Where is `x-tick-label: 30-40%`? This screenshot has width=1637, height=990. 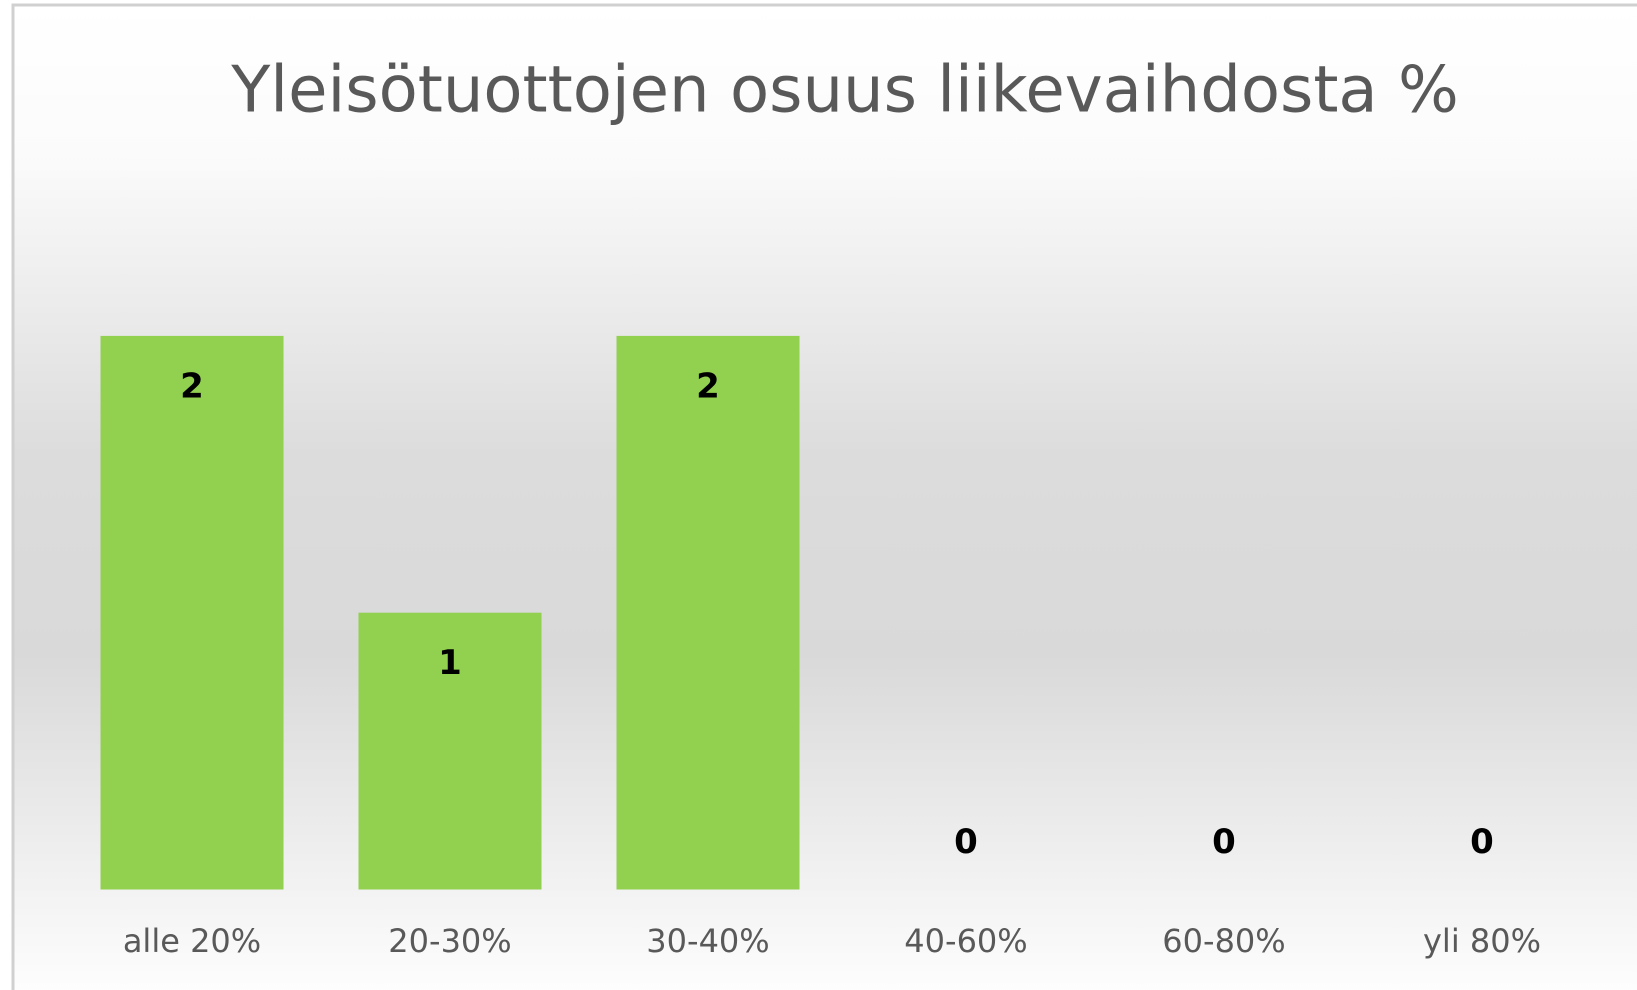 x-tick-label: 30-40% is located at coordinates (707, 941).